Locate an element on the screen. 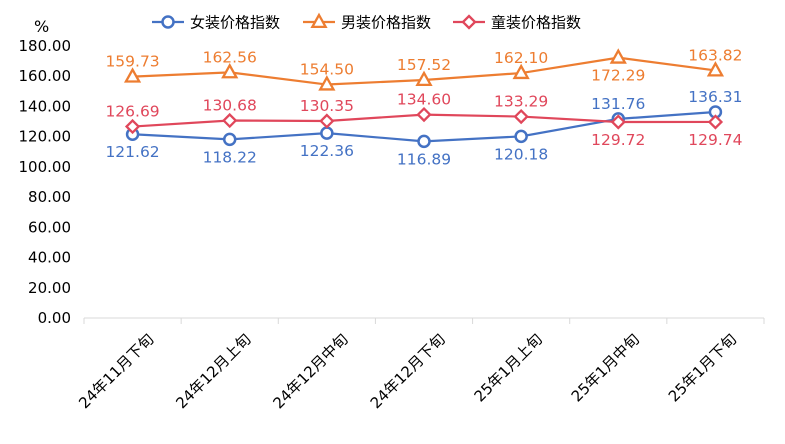 The width and height of the screenshot is (785, 444). data-label: 154.50 is located at coordinates (327, 70).